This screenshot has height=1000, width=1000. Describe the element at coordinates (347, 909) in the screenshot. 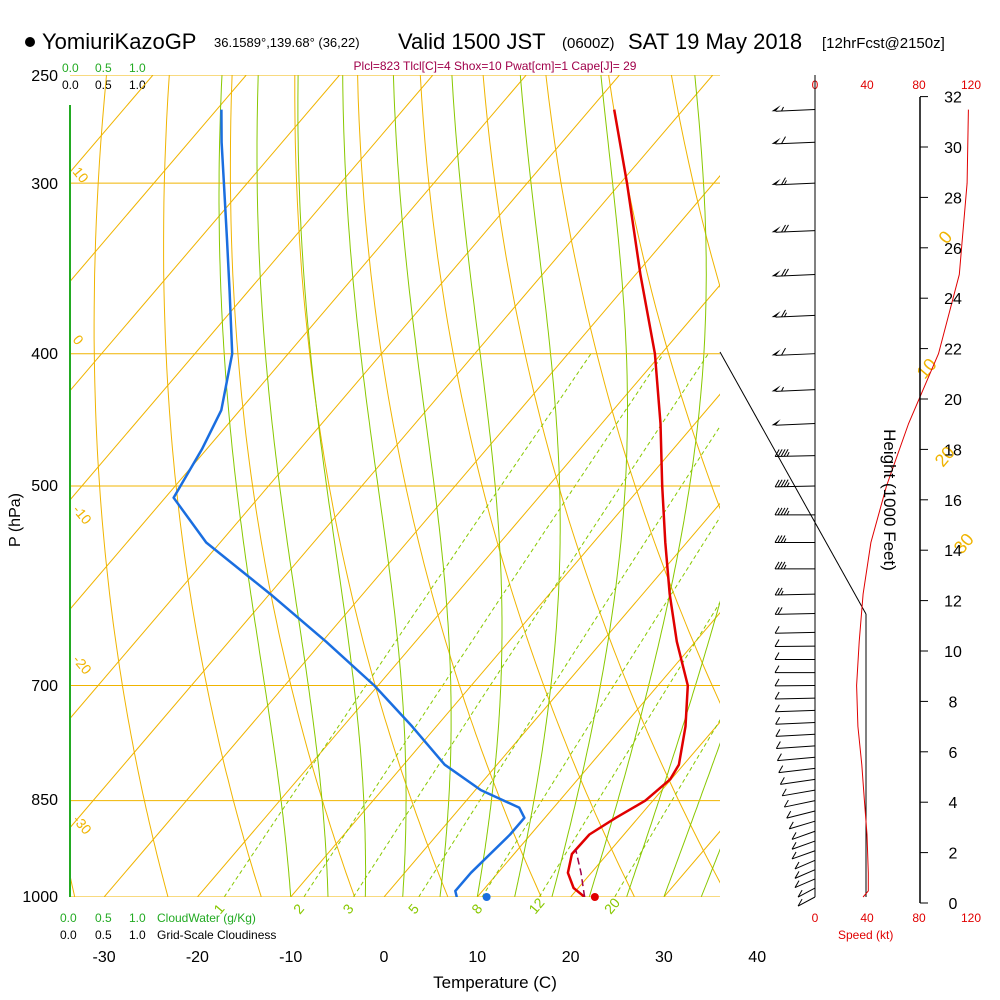

I see `mixing-ratio-label: 3` at that location.